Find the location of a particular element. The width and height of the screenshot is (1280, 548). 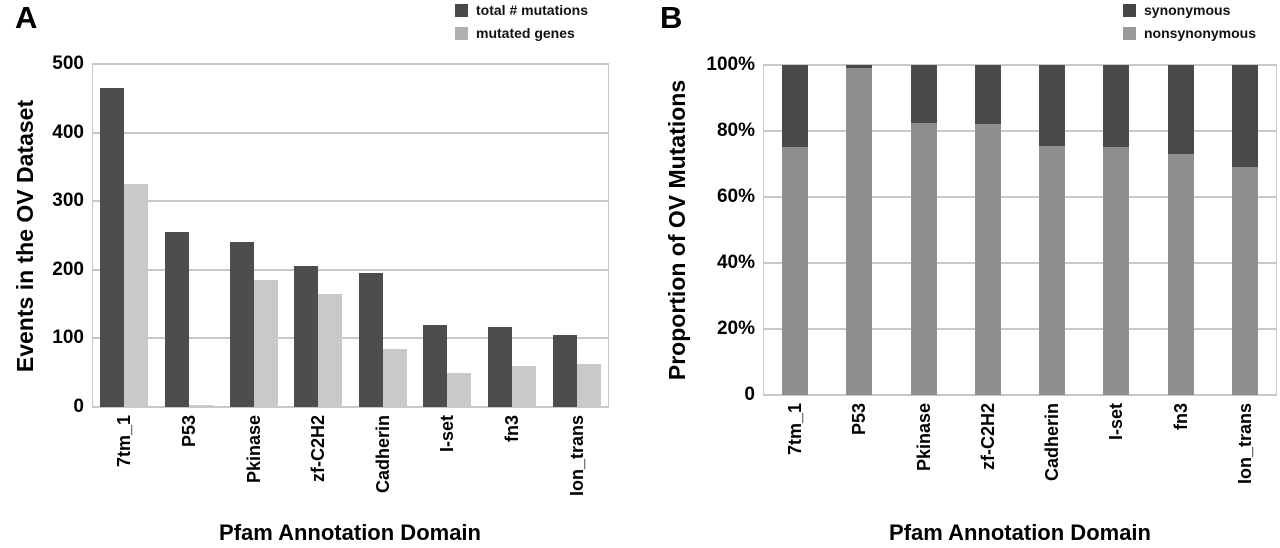

bar-total-mutations-Cadherin is located at coordinates (371, 340).